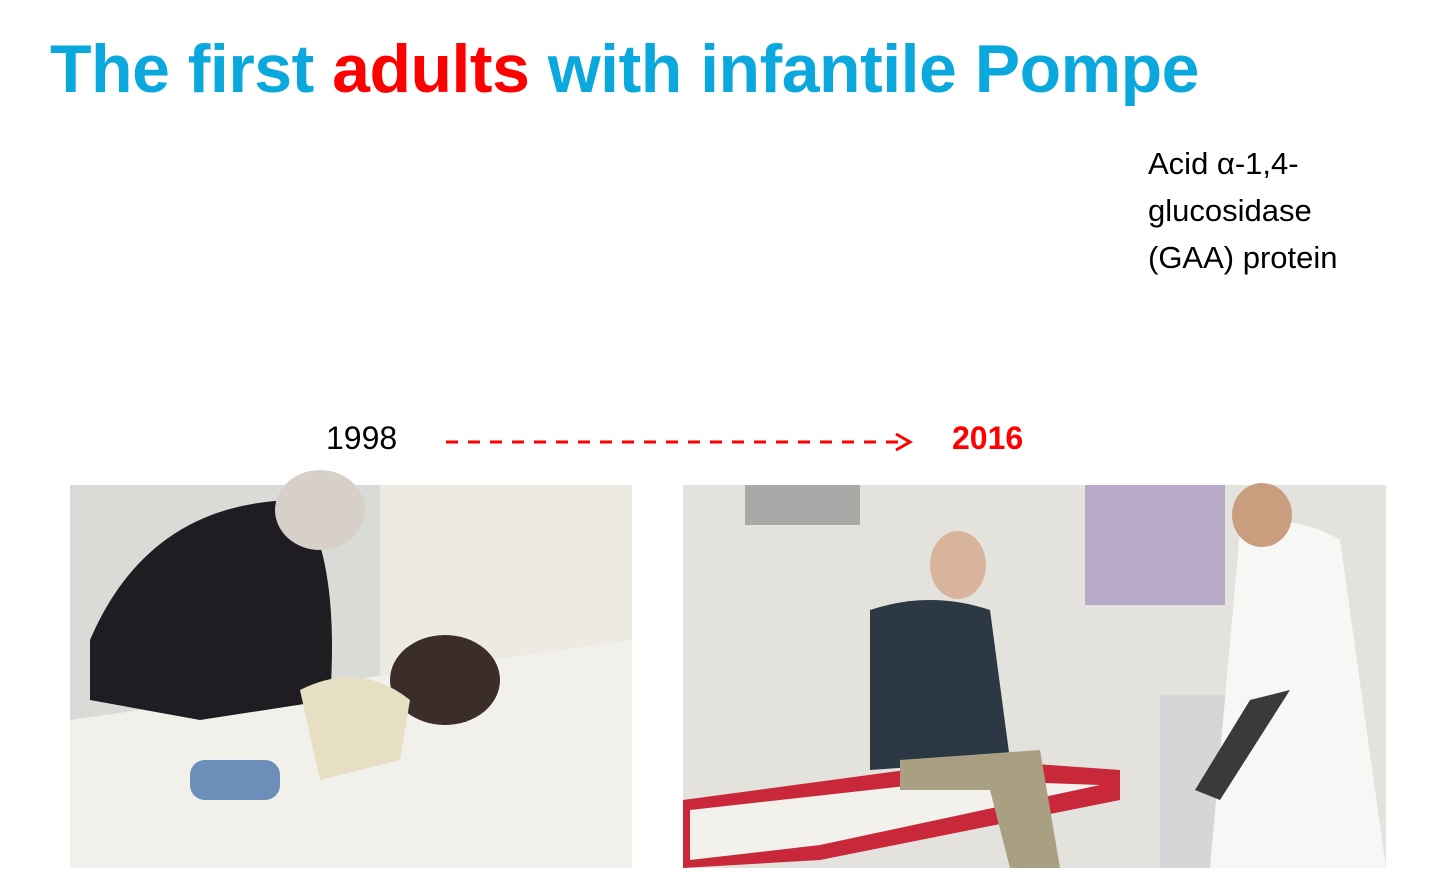  What do you see at coordinates (1242, 745) in the screenshot?
I see `nurse-arm` at bounding box center [1242, 745].